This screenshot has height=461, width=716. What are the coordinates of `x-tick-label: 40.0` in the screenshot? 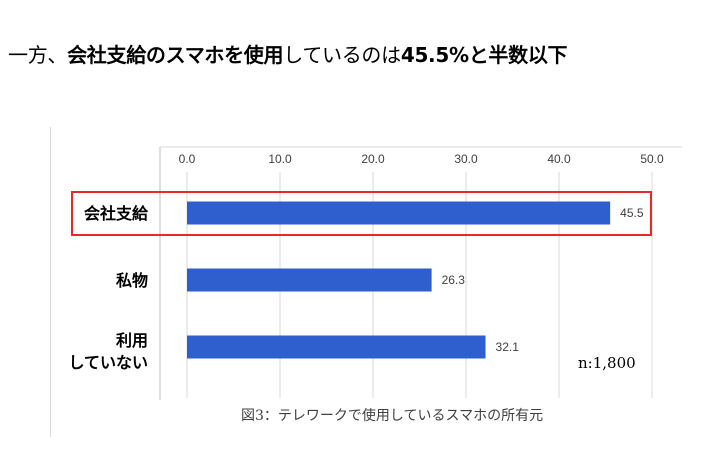 It's located at (559, 159).